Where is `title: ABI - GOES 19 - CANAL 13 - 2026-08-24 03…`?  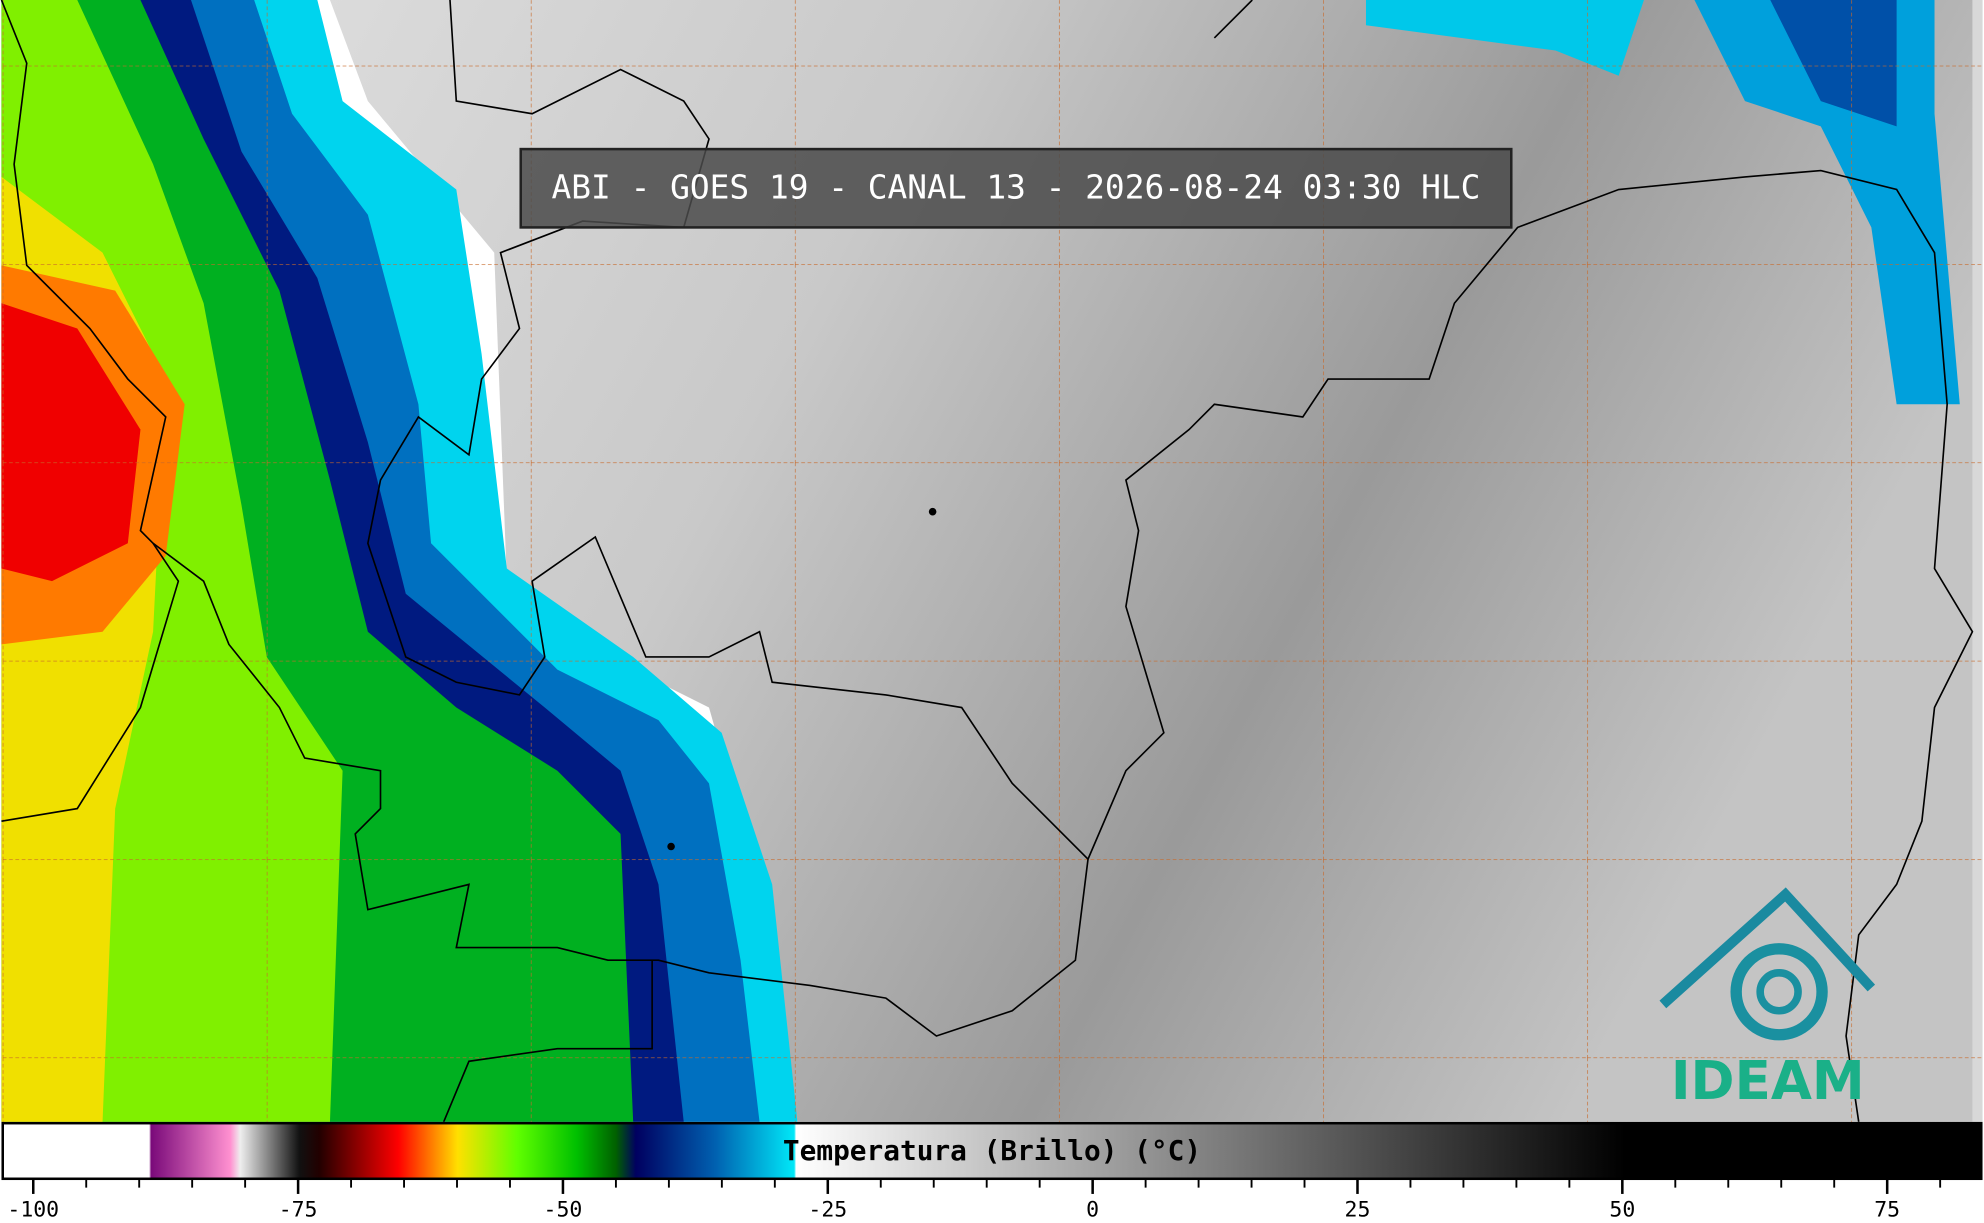
title: ABI - GOES 19 - CANAL 13 - 2026-08-24 03… is located at coordinates (1016, 187).